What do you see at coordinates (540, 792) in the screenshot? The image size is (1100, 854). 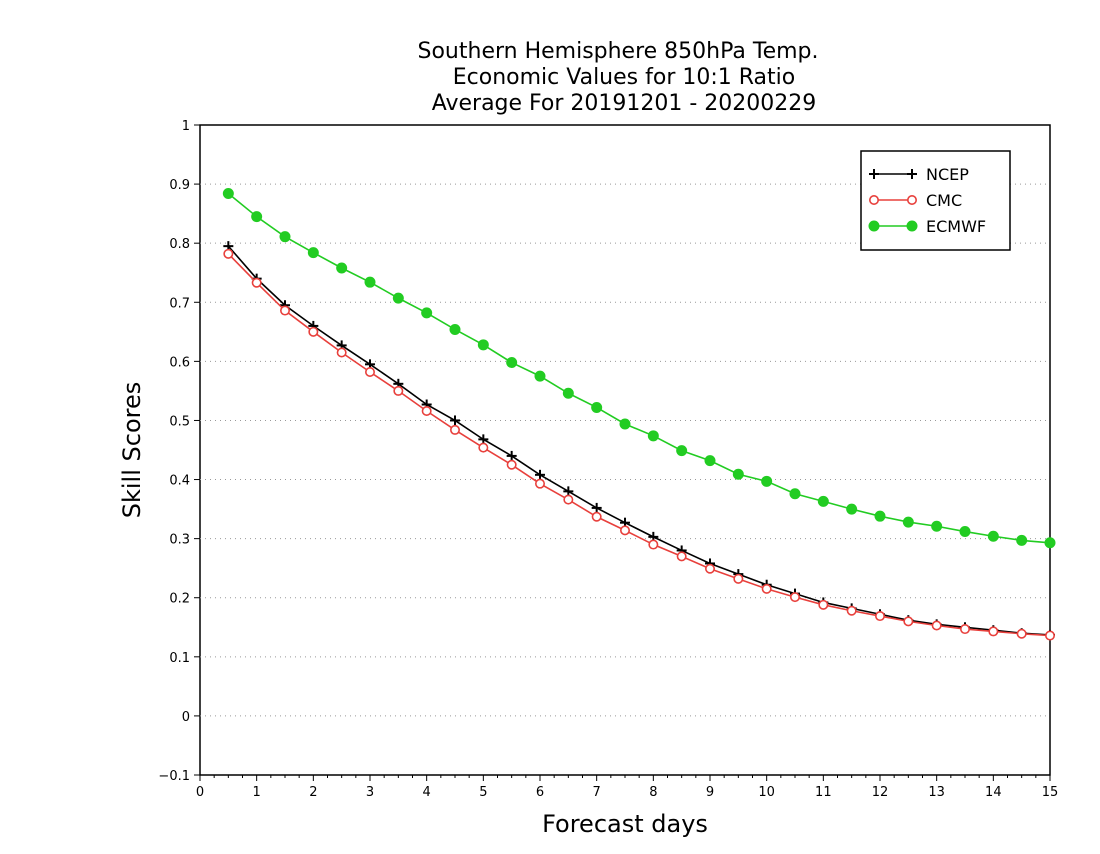 I see `x-tick-label: 6` at bounding box center [540, 792].